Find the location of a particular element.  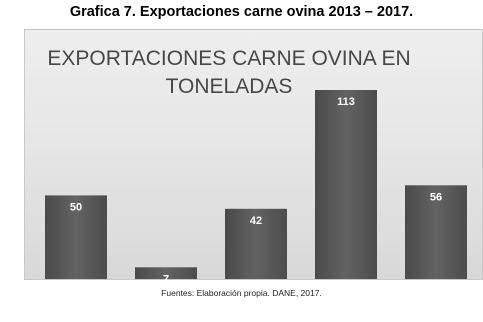

data-label-2017: 56 is located at coordinates (436, 197).